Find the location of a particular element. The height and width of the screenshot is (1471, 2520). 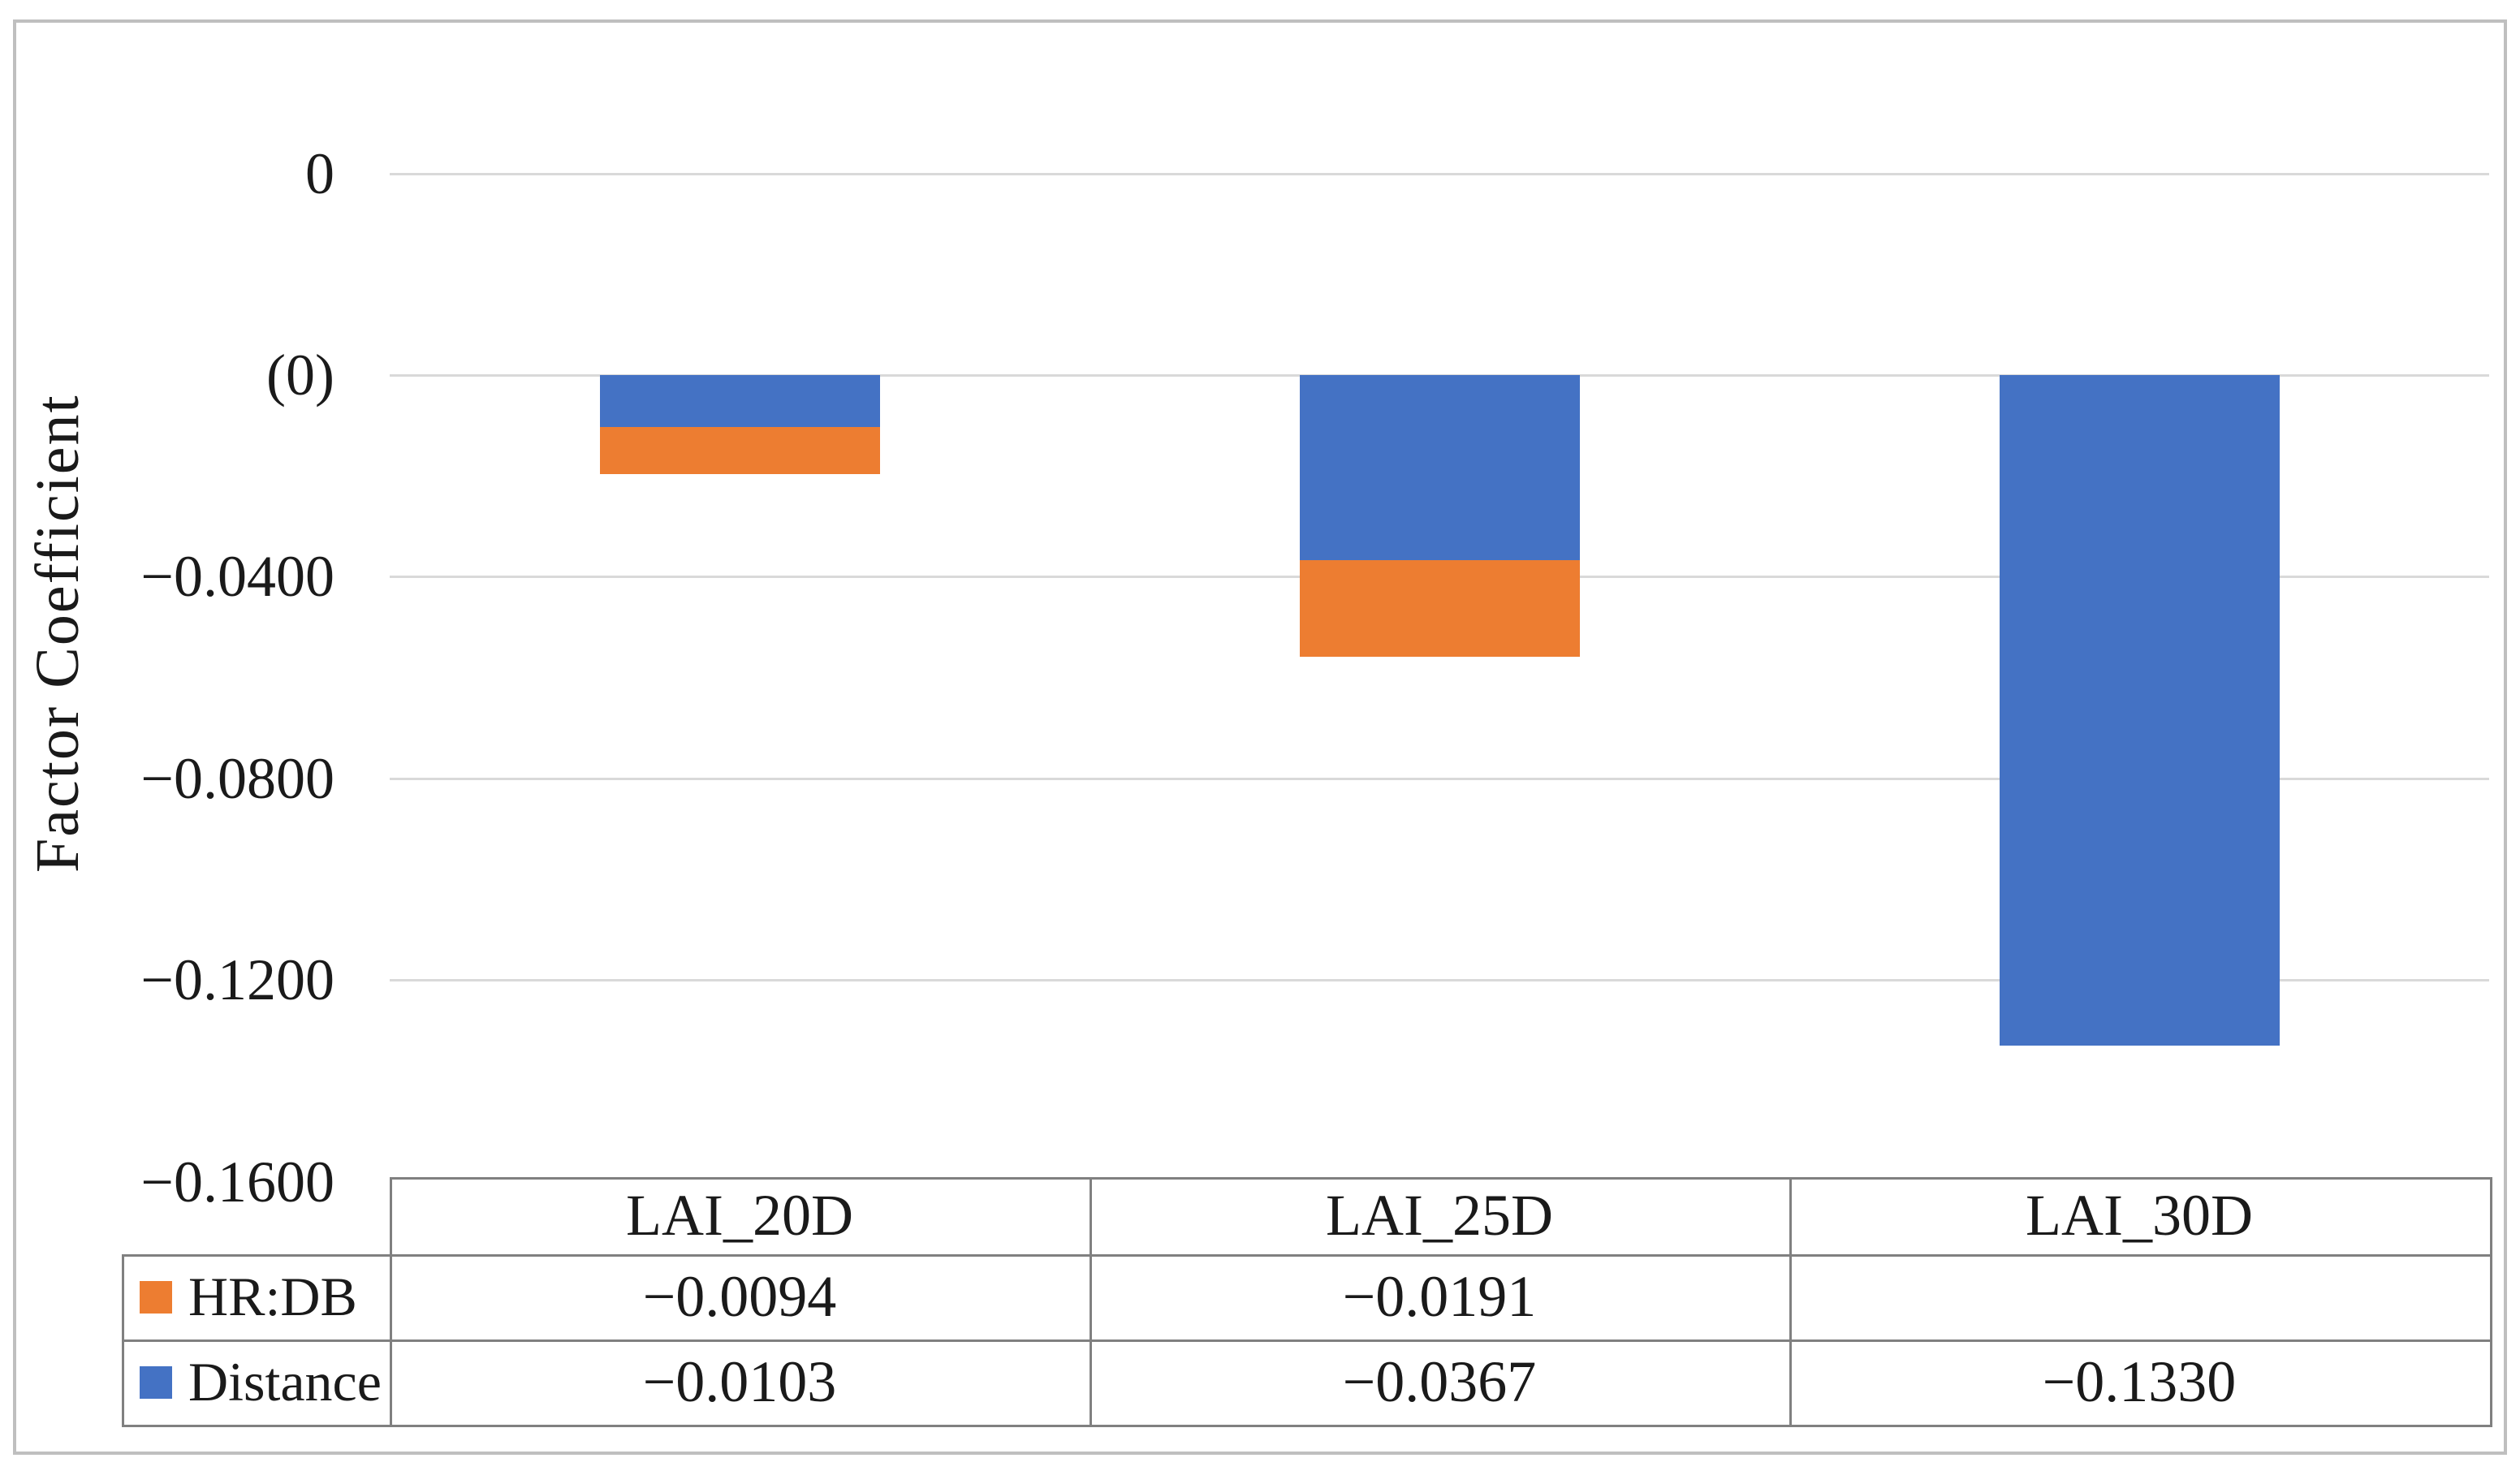

bar-hr-db-lai-20d is located at coordinates (740, 450).